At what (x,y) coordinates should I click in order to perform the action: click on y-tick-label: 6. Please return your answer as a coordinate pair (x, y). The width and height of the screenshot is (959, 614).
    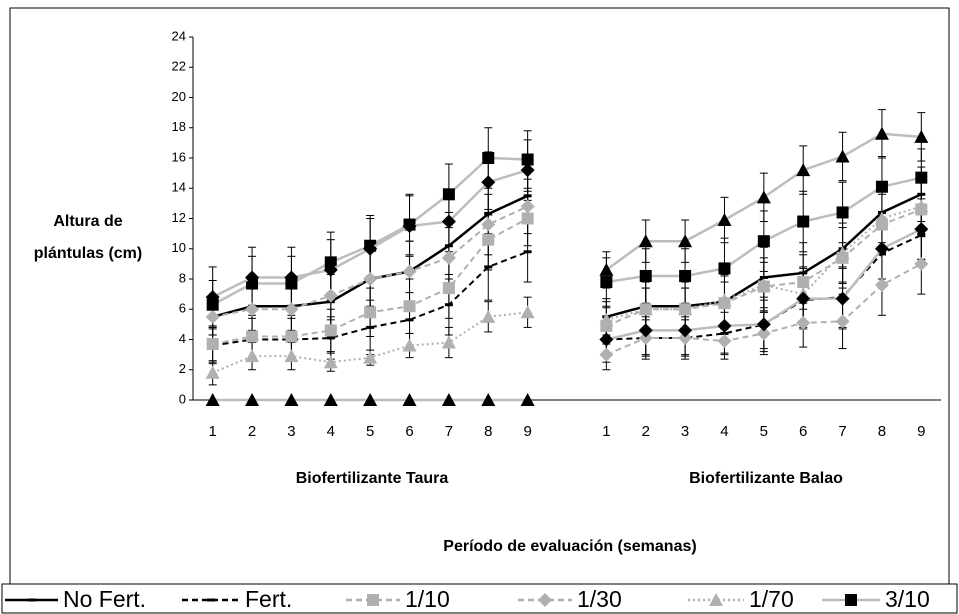
    Looking at the image, I should click on (182, 308).